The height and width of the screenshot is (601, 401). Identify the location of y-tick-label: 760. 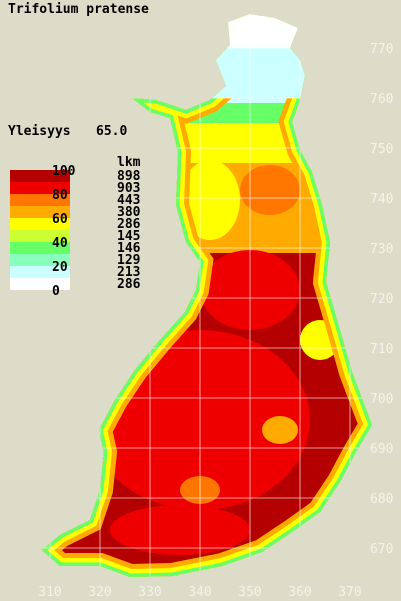
(381, 99).